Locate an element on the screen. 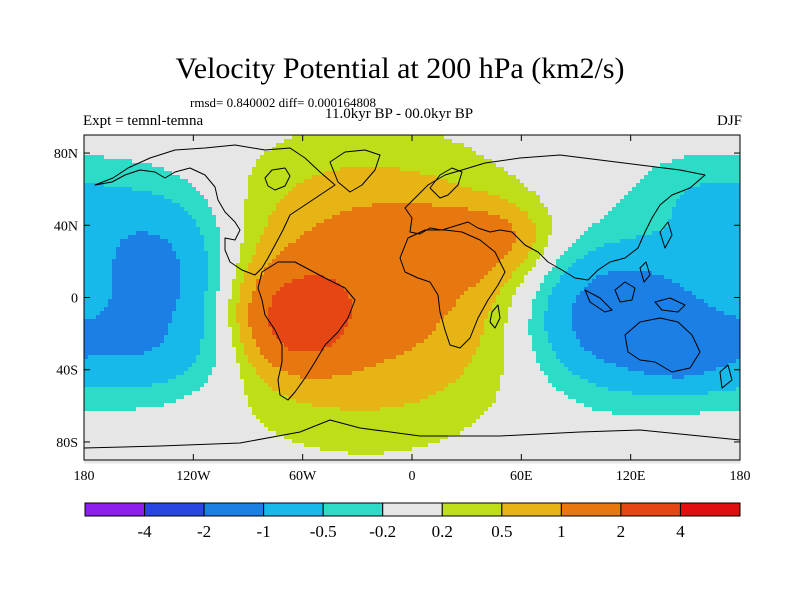 This screenshot has height=600, width=800. coastline-japan is located at coordinates (666, 235).